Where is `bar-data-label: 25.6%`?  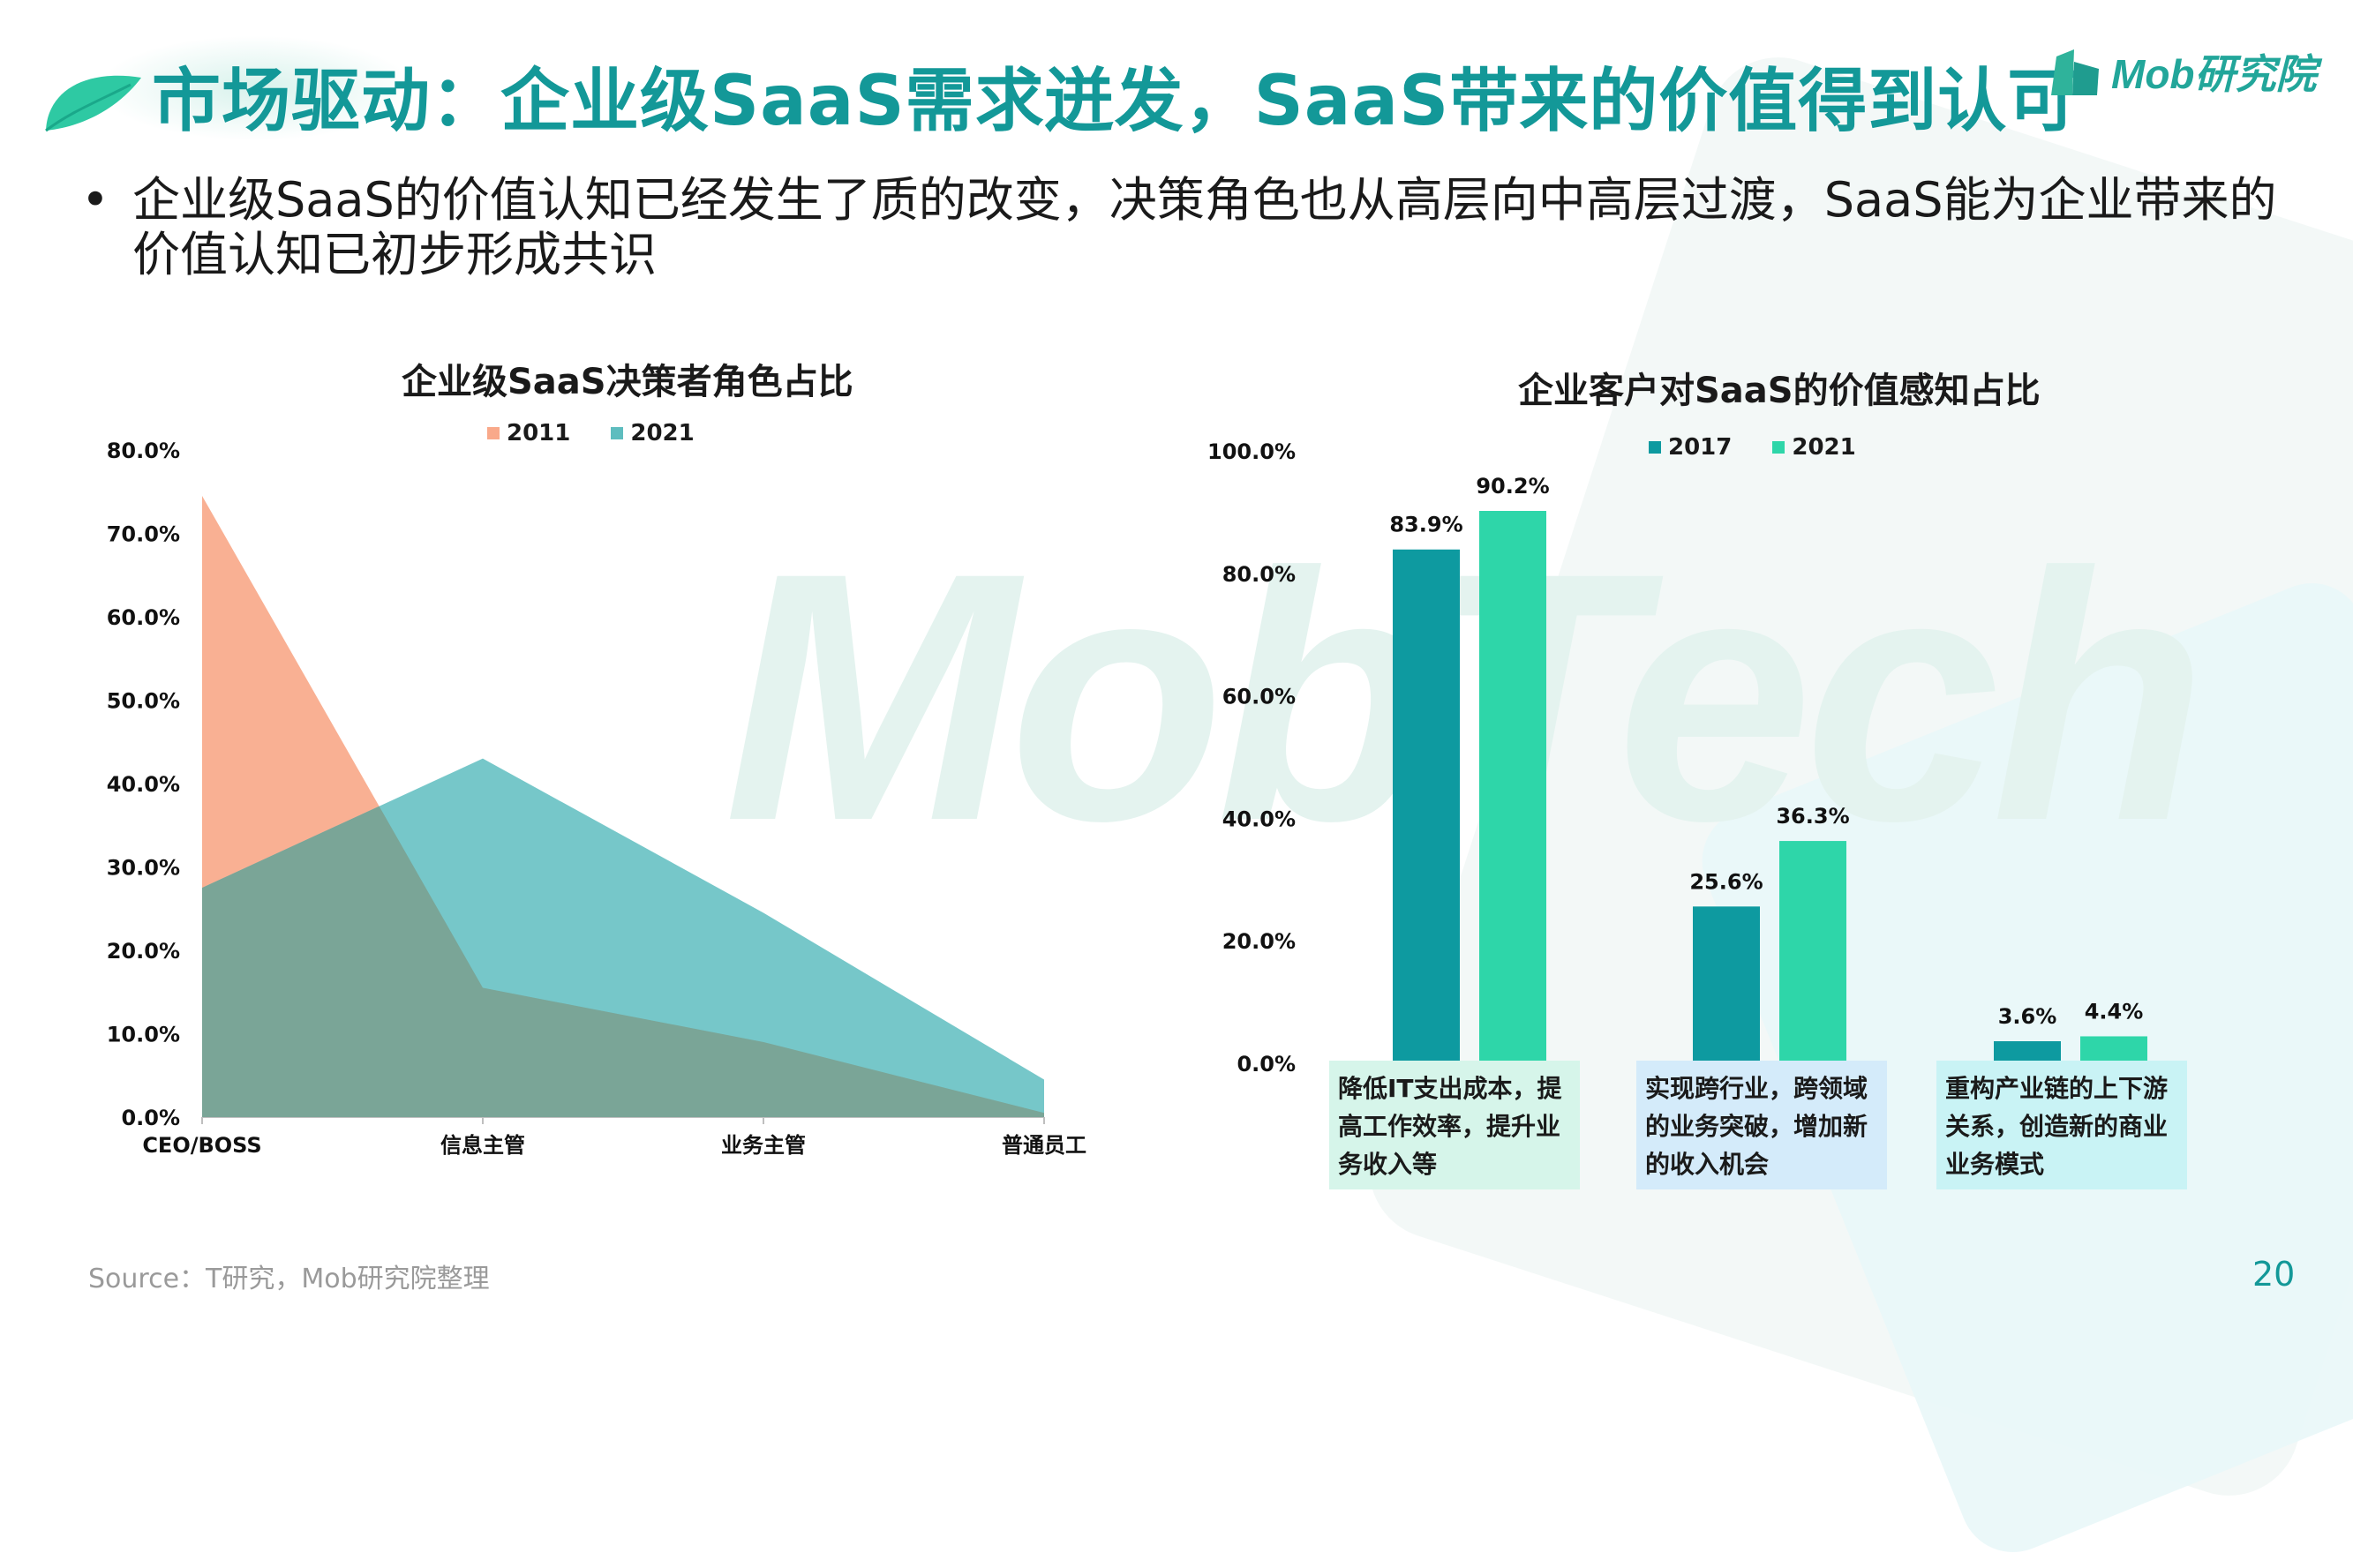 bar-data-label: 25.6% is located at coordinates (1726, 881).